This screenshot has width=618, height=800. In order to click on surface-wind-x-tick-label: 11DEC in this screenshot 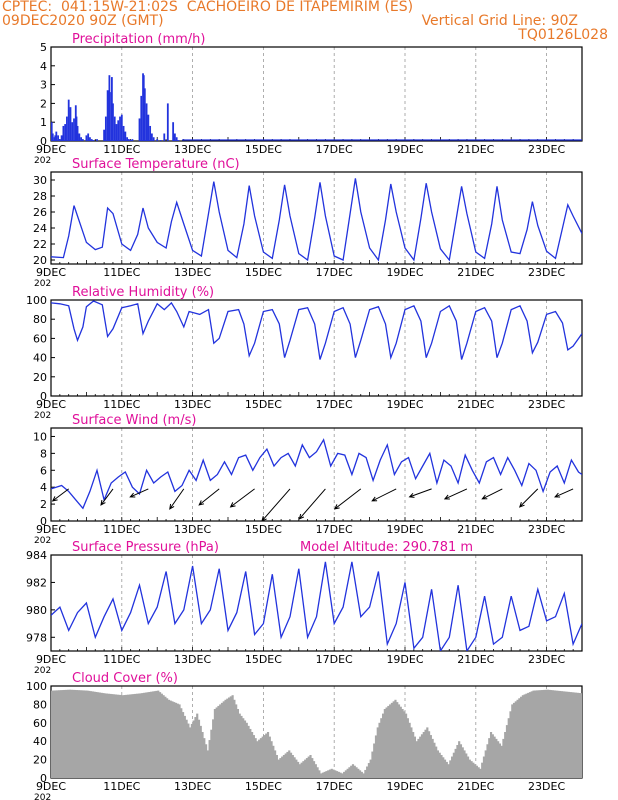, I will do `click(121, 529)`.